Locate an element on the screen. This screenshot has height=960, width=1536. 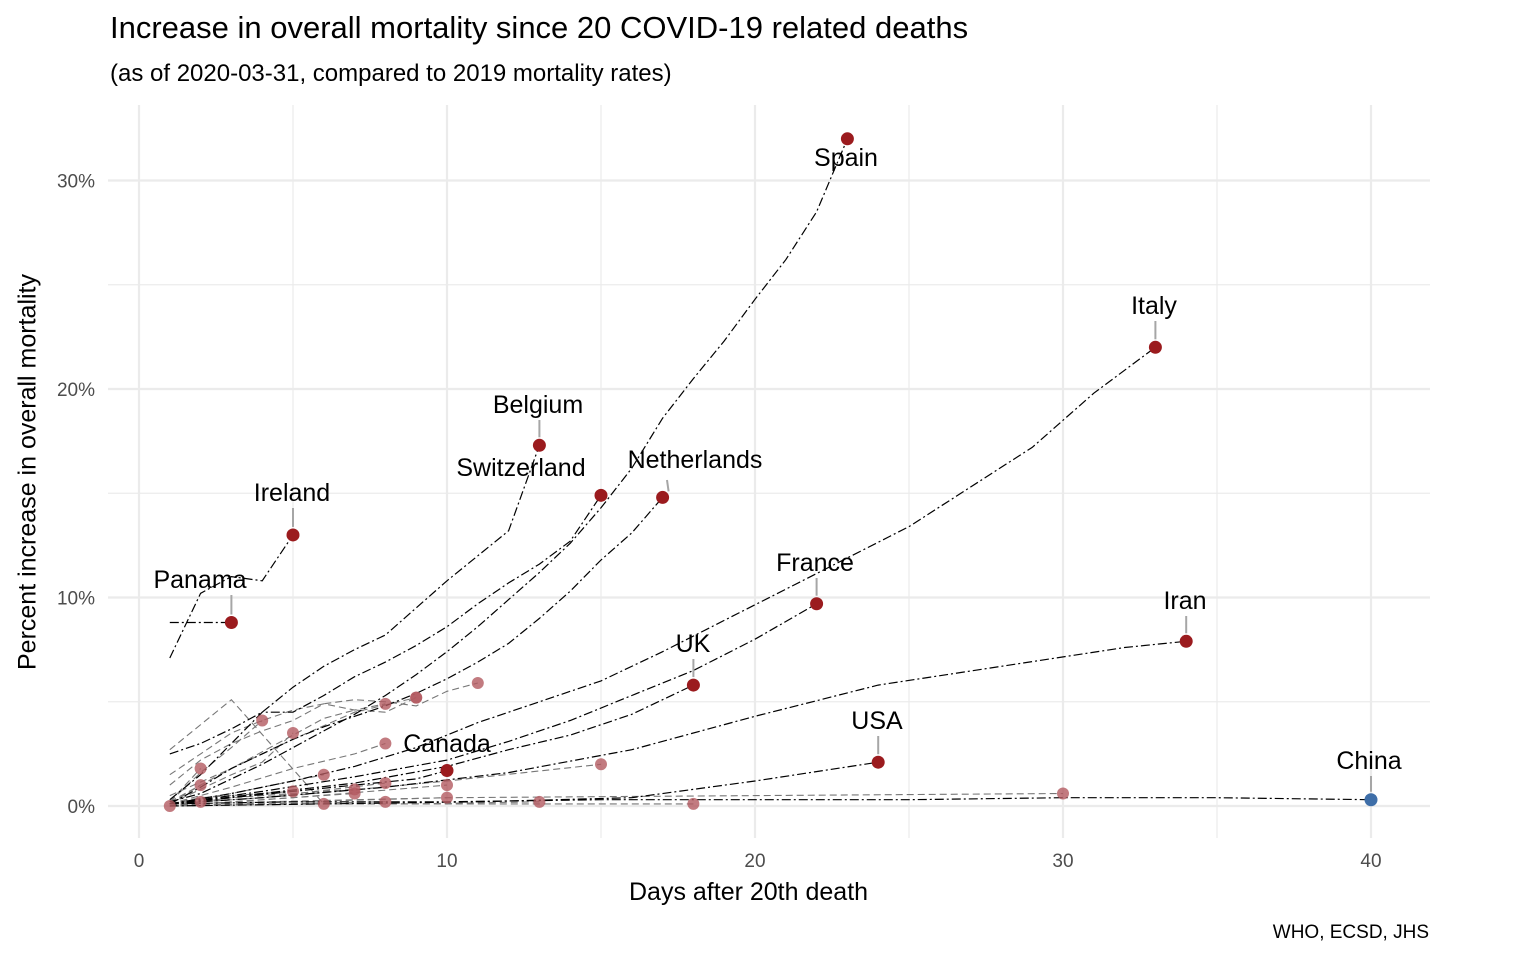
series-label-france: France is located at coordinates (815, 563).